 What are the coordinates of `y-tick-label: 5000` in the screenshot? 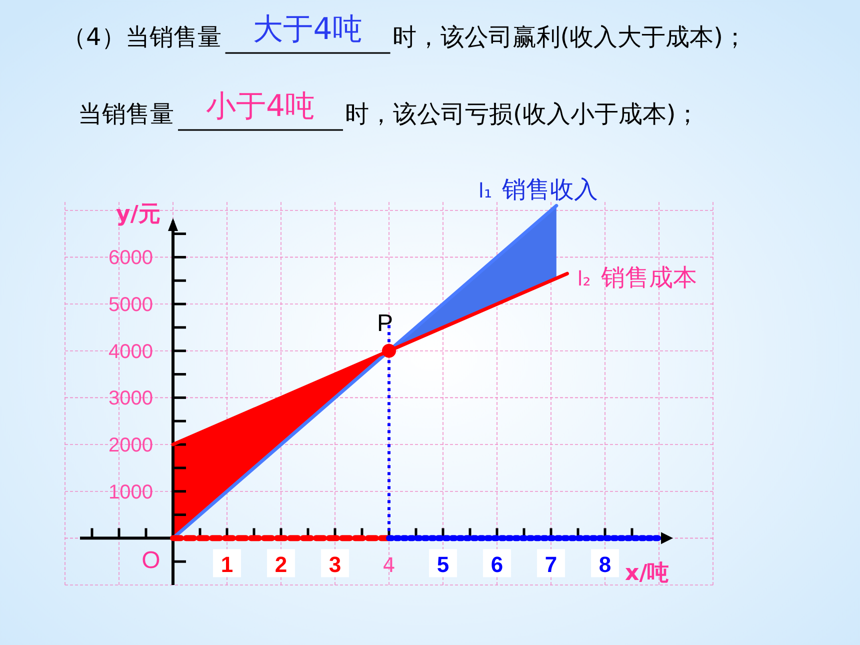 It's located at (130, 305).